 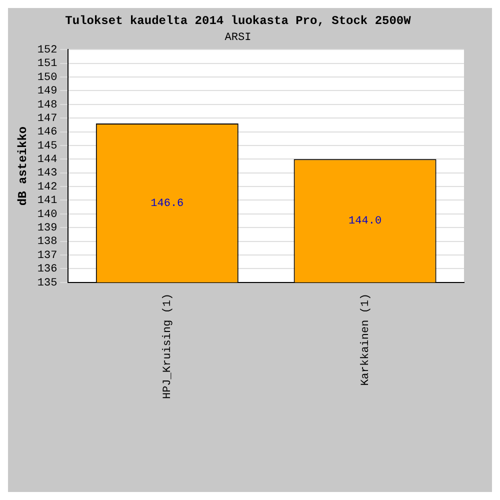 I want to click on y-tick-label: 141, so click(x=47, y=201).